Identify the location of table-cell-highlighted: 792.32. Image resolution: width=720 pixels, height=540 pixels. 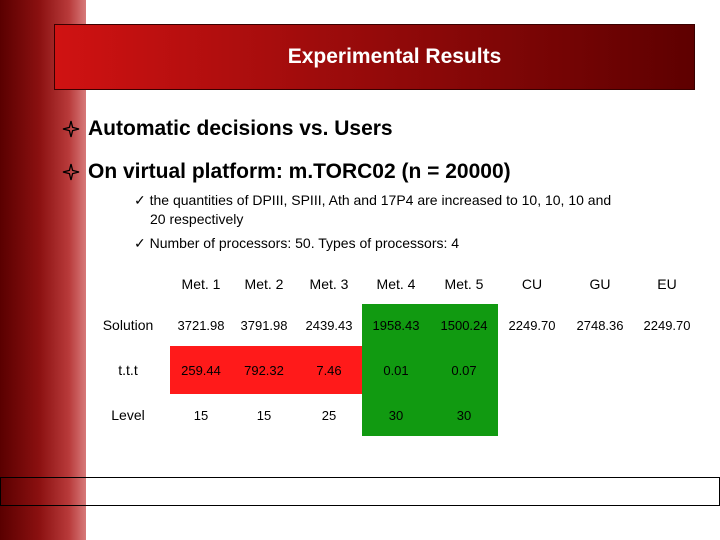
(264, 370).